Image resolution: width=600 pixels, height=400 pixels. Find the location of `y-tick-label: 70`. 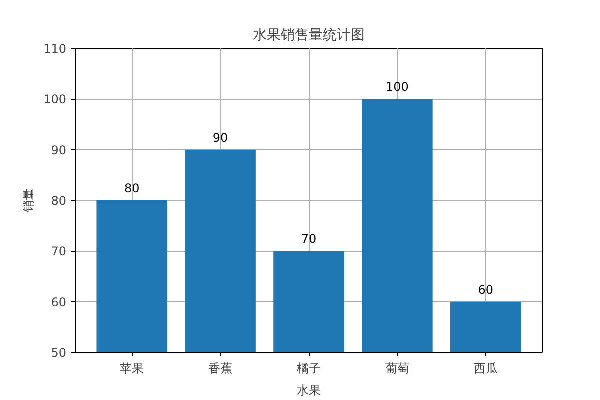

y-tick-label: 70 is located at coordinates (59, 251).